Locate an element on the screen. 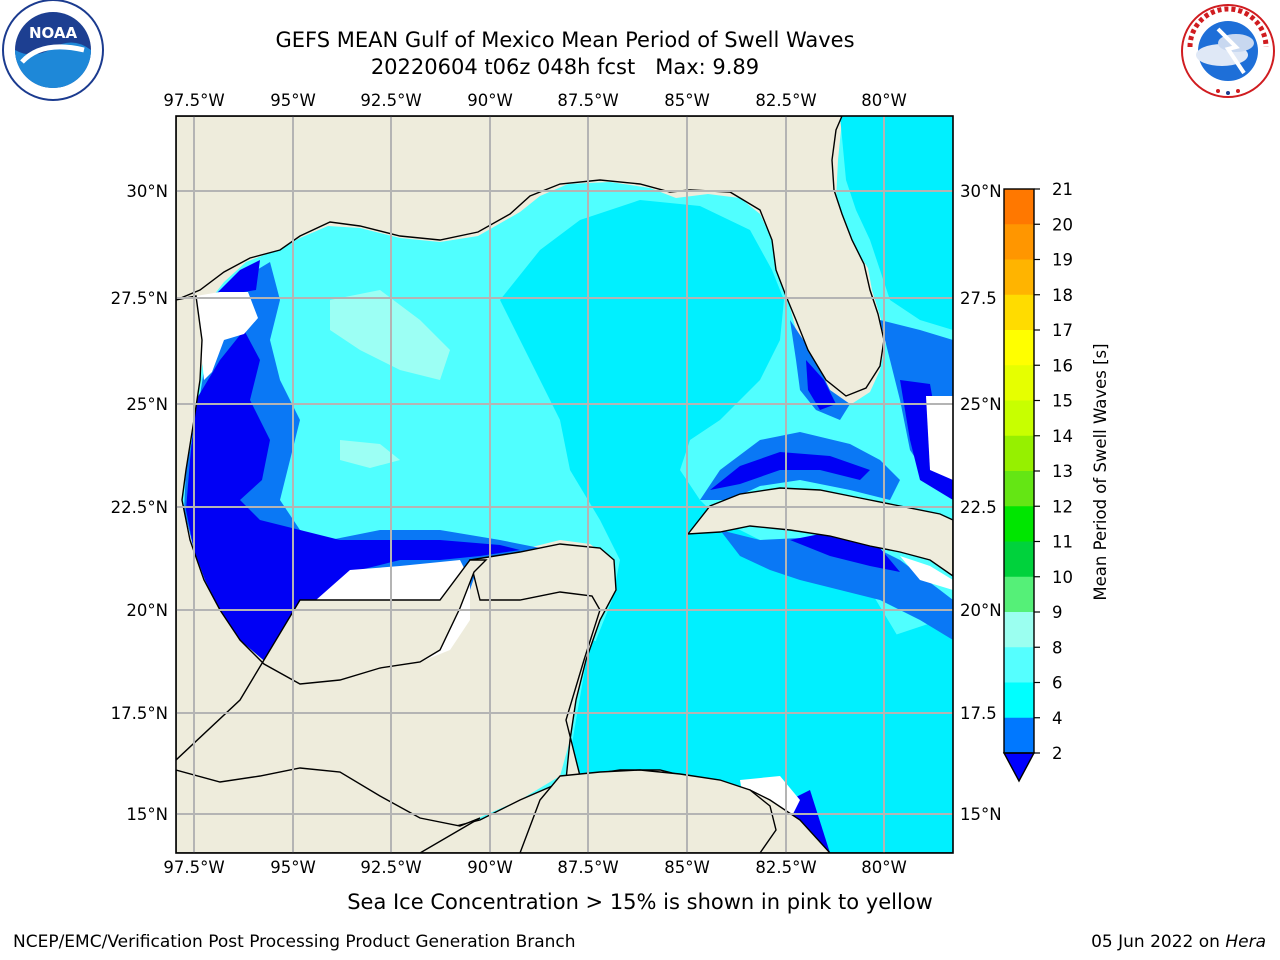 The height and width of the screenshot is (960, 1280). blue-band-caribbean is located at coordinates (836, 585).